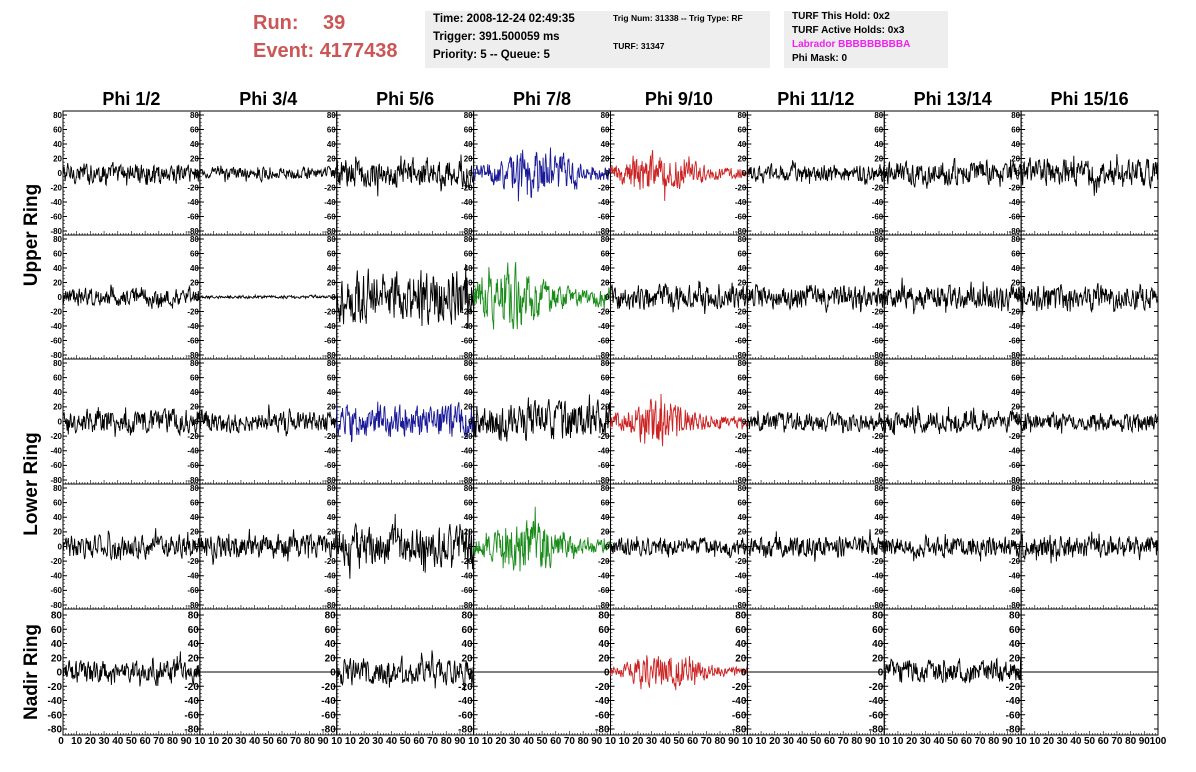 The image size is (1196, 772). What do you see at coordinates (841, 16) in the screenshot?
I see `turf-this-hold-text: TURF This Hold: 0x2` at bounding box center [841, 16].